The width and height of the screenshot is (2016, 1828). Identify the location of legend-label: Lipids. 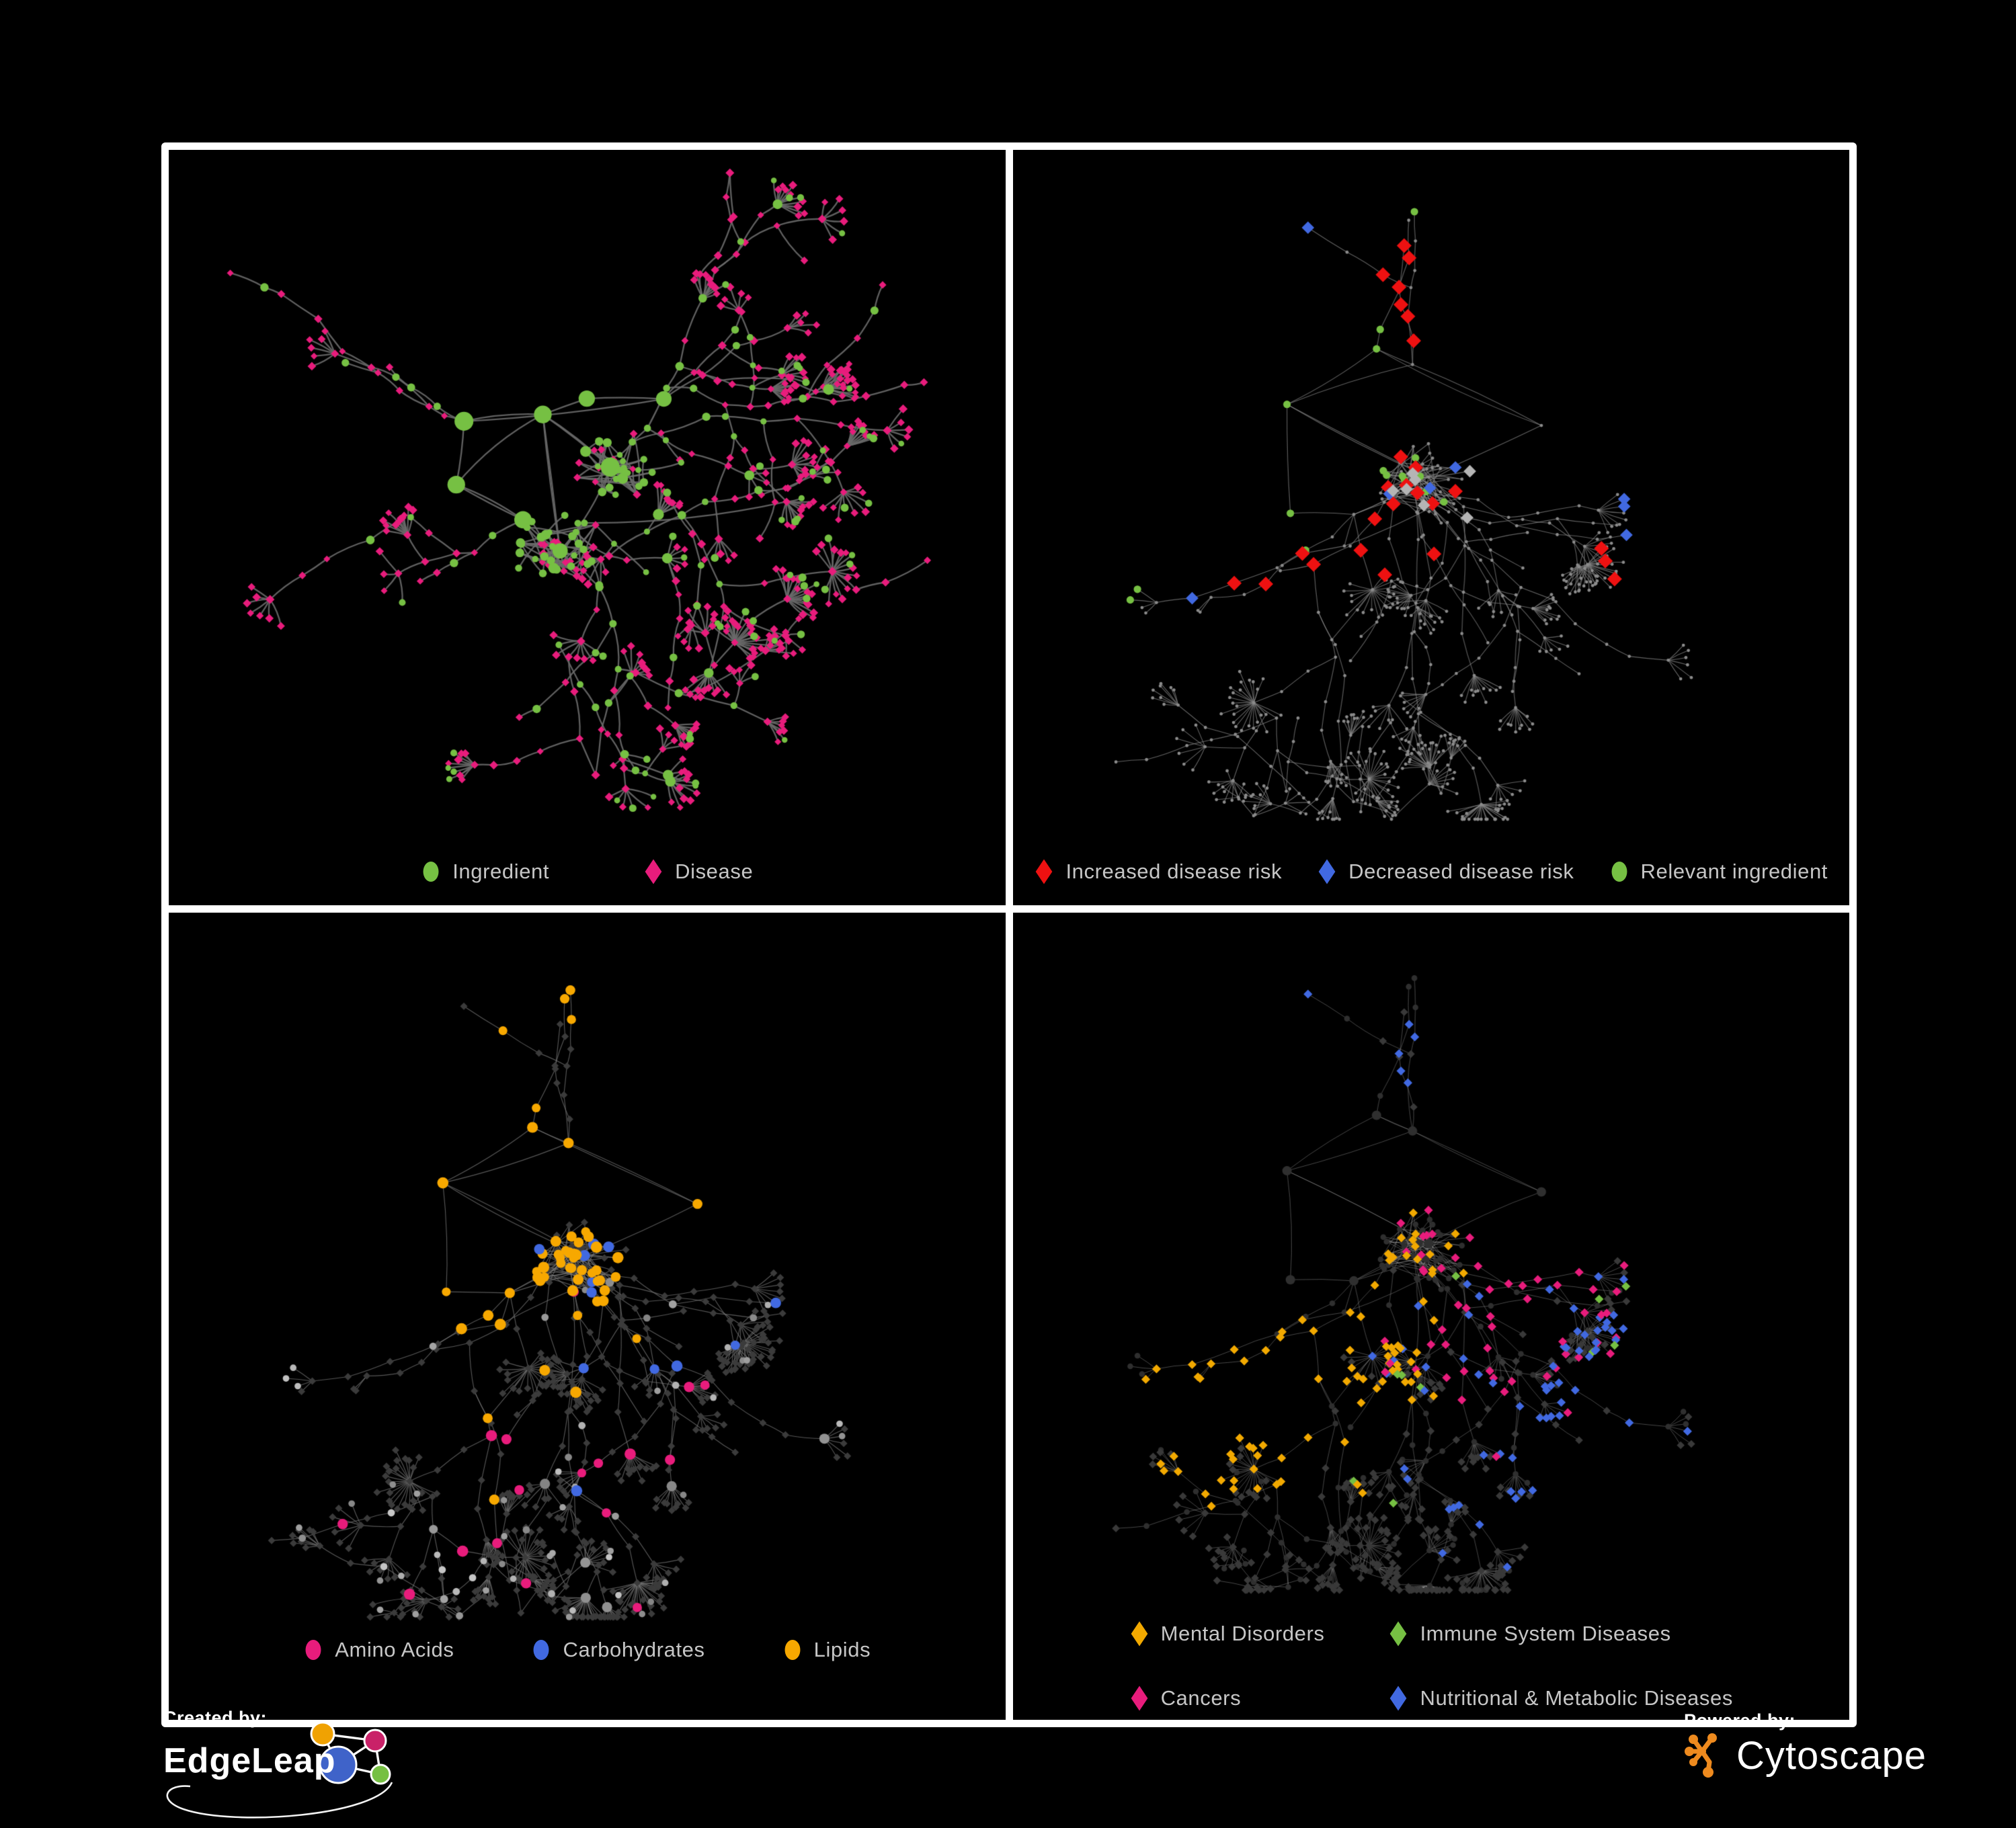
(842, 1650).